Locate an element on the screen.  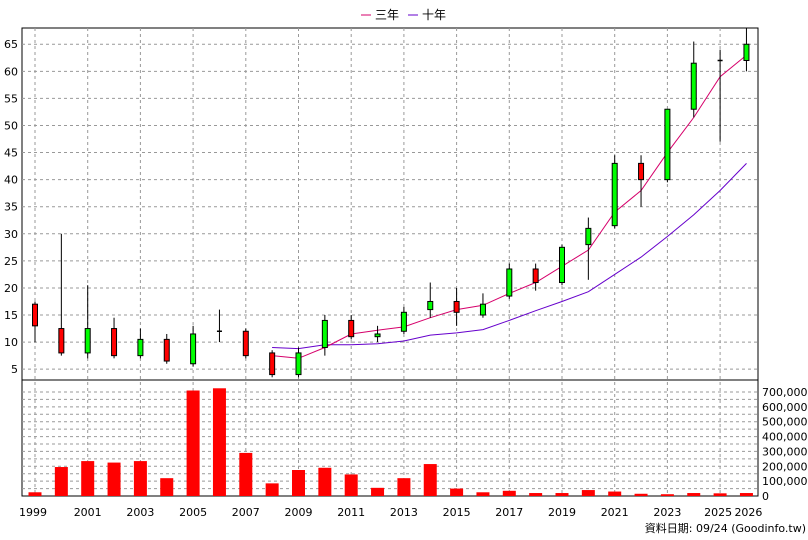
price-tick-label: 50 is located at coordinates (11, 125).